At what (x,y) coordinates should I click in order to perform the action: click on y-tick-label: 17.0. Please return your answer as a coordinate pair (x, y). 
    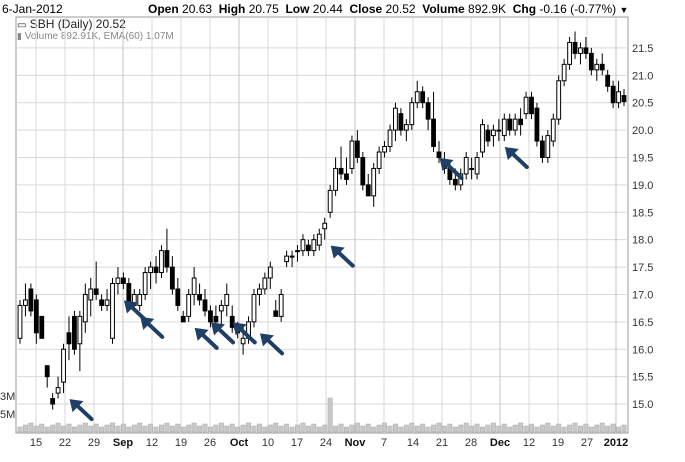
    Looking at the image, I should click on (642, 295).